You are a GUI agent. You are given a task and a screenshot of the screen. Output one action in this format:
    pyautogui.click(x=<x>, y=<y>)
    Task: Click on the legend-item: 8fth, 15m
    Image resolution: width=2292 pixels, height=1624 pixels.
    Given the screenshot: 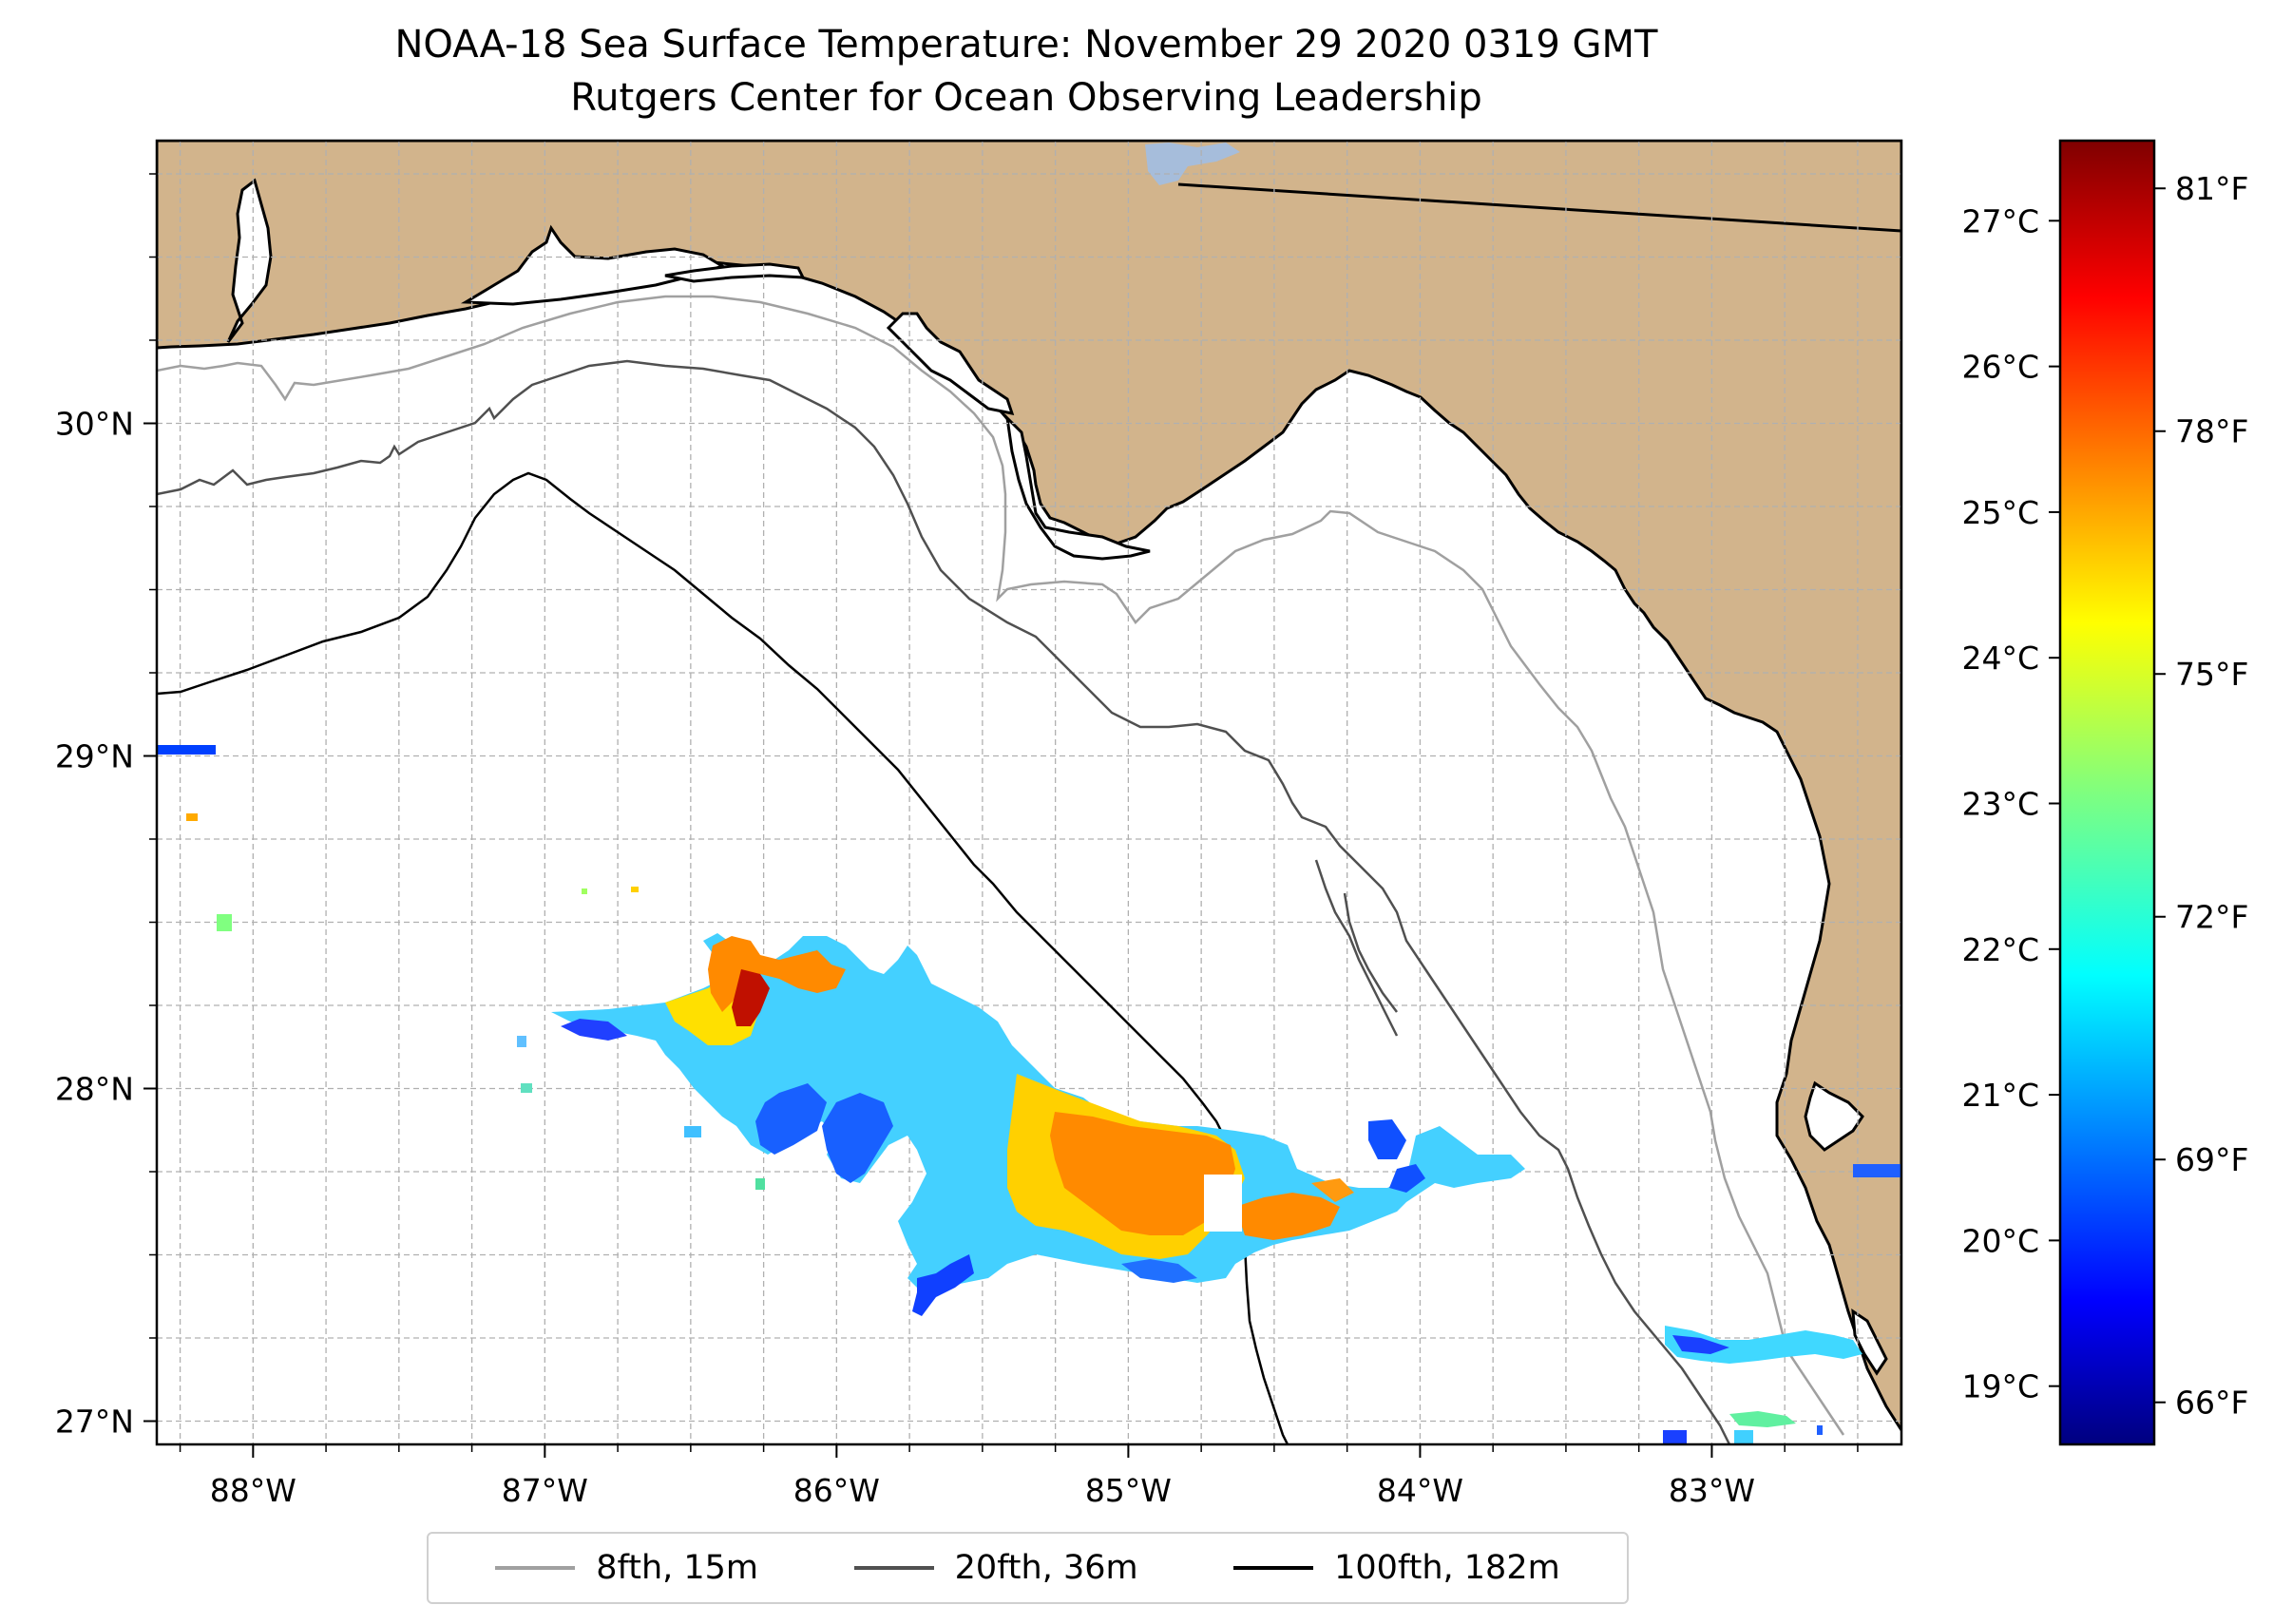 What is the action you would take?
    pyautogui.click(x=626, y=1568)
    